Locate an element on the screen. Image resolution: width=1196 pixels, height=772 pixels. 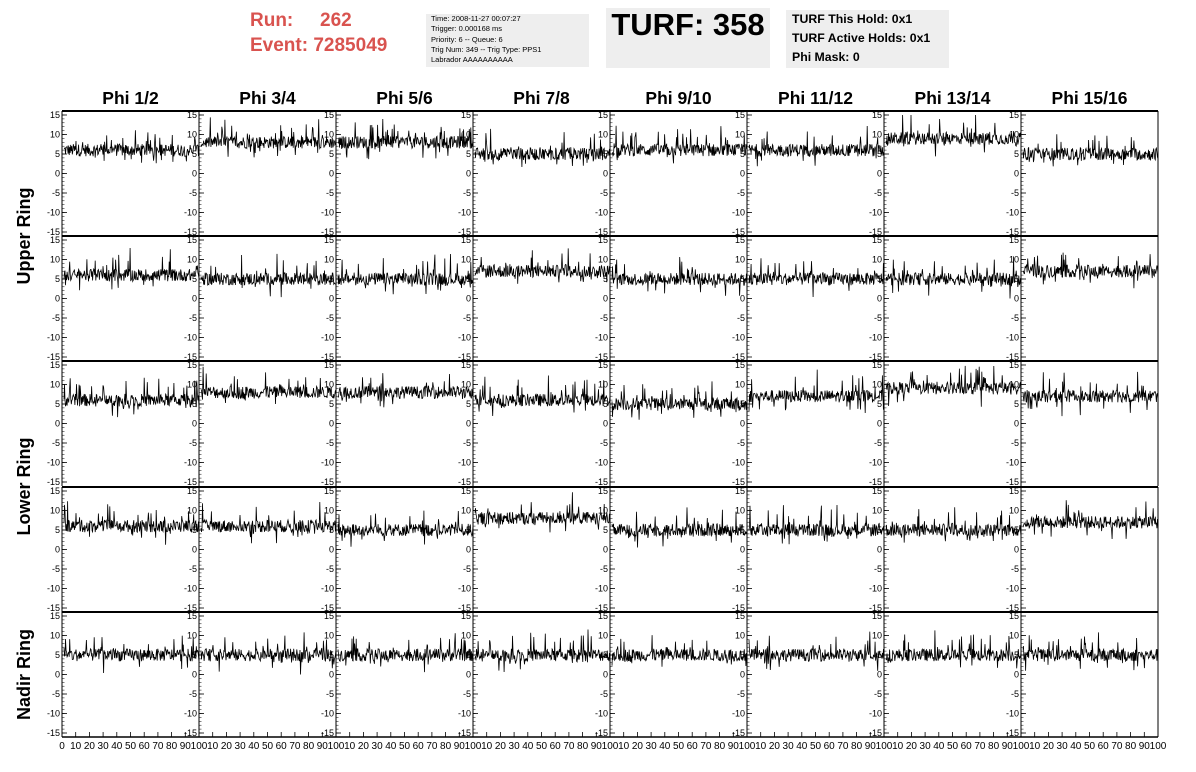
labrador-text: Labrador AAAAAAAAAA is located at coordinates (472, 60).